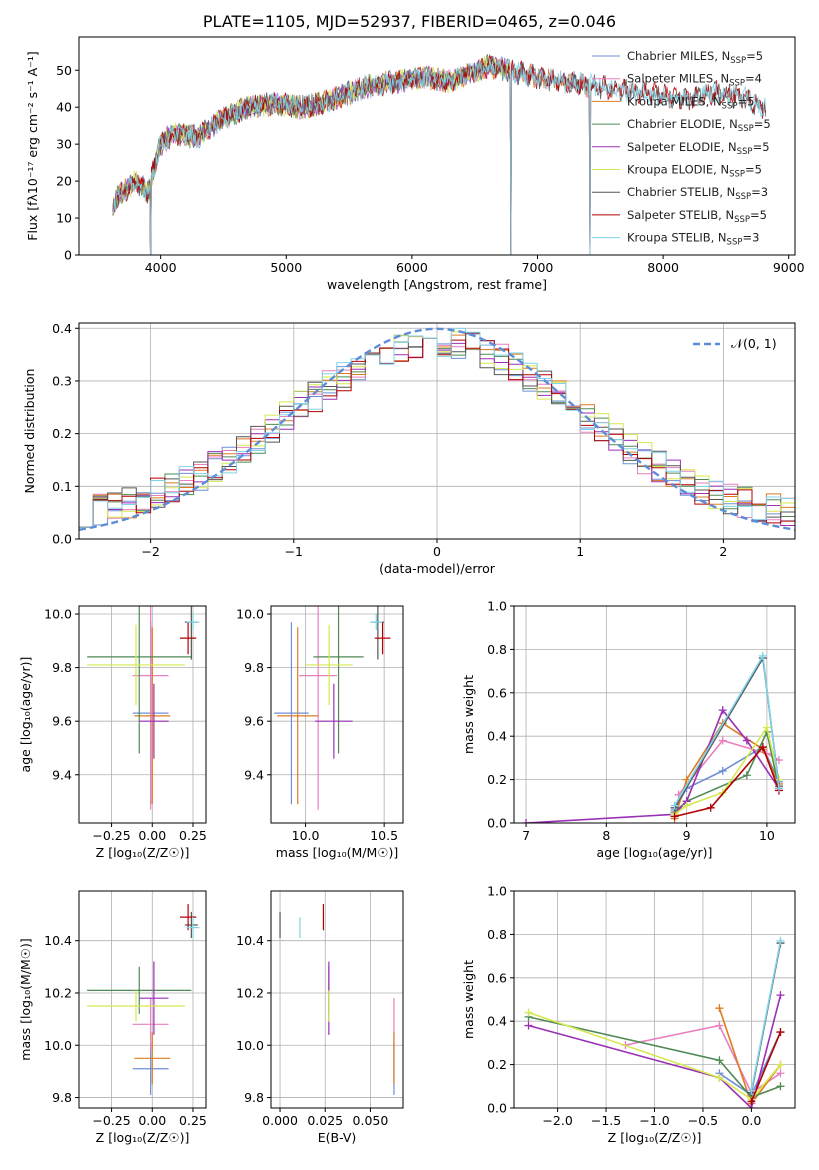 This screenshot has width=819, height=1170. I want to click on y-tick-label: 9.6, so click(62, 721).